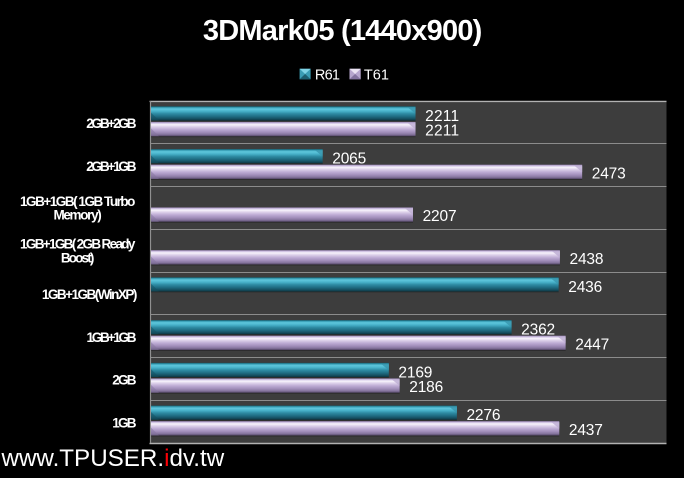 Image resolution: width=684 pixels, height=478 pixels. I want to click on svg-text: 2GB+2GB, so click(111, 123).